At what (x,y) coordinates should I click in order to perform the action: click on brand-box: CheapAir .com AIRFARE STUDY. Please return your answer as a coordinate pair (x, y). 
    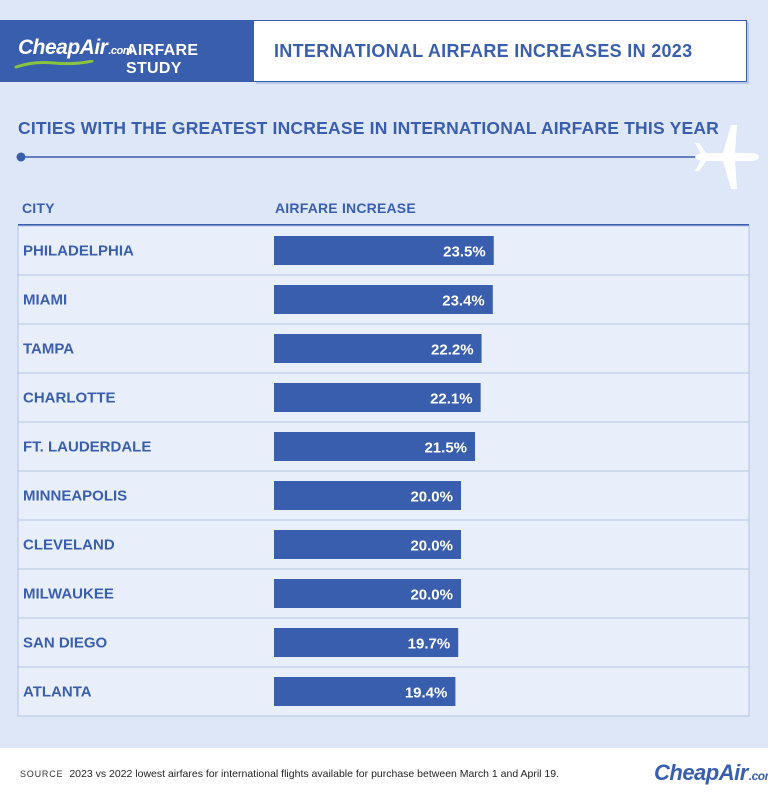
    Looking at the image, I should click on (127, 51).